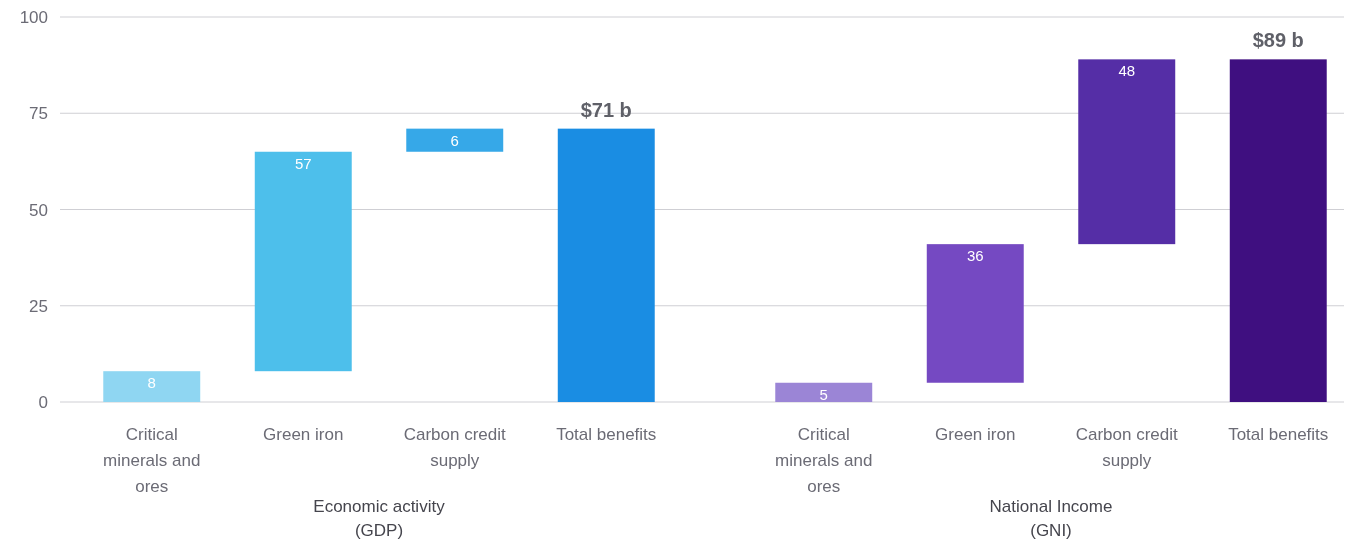  I want to click on y-tick-label: 100, so click(33, 17).